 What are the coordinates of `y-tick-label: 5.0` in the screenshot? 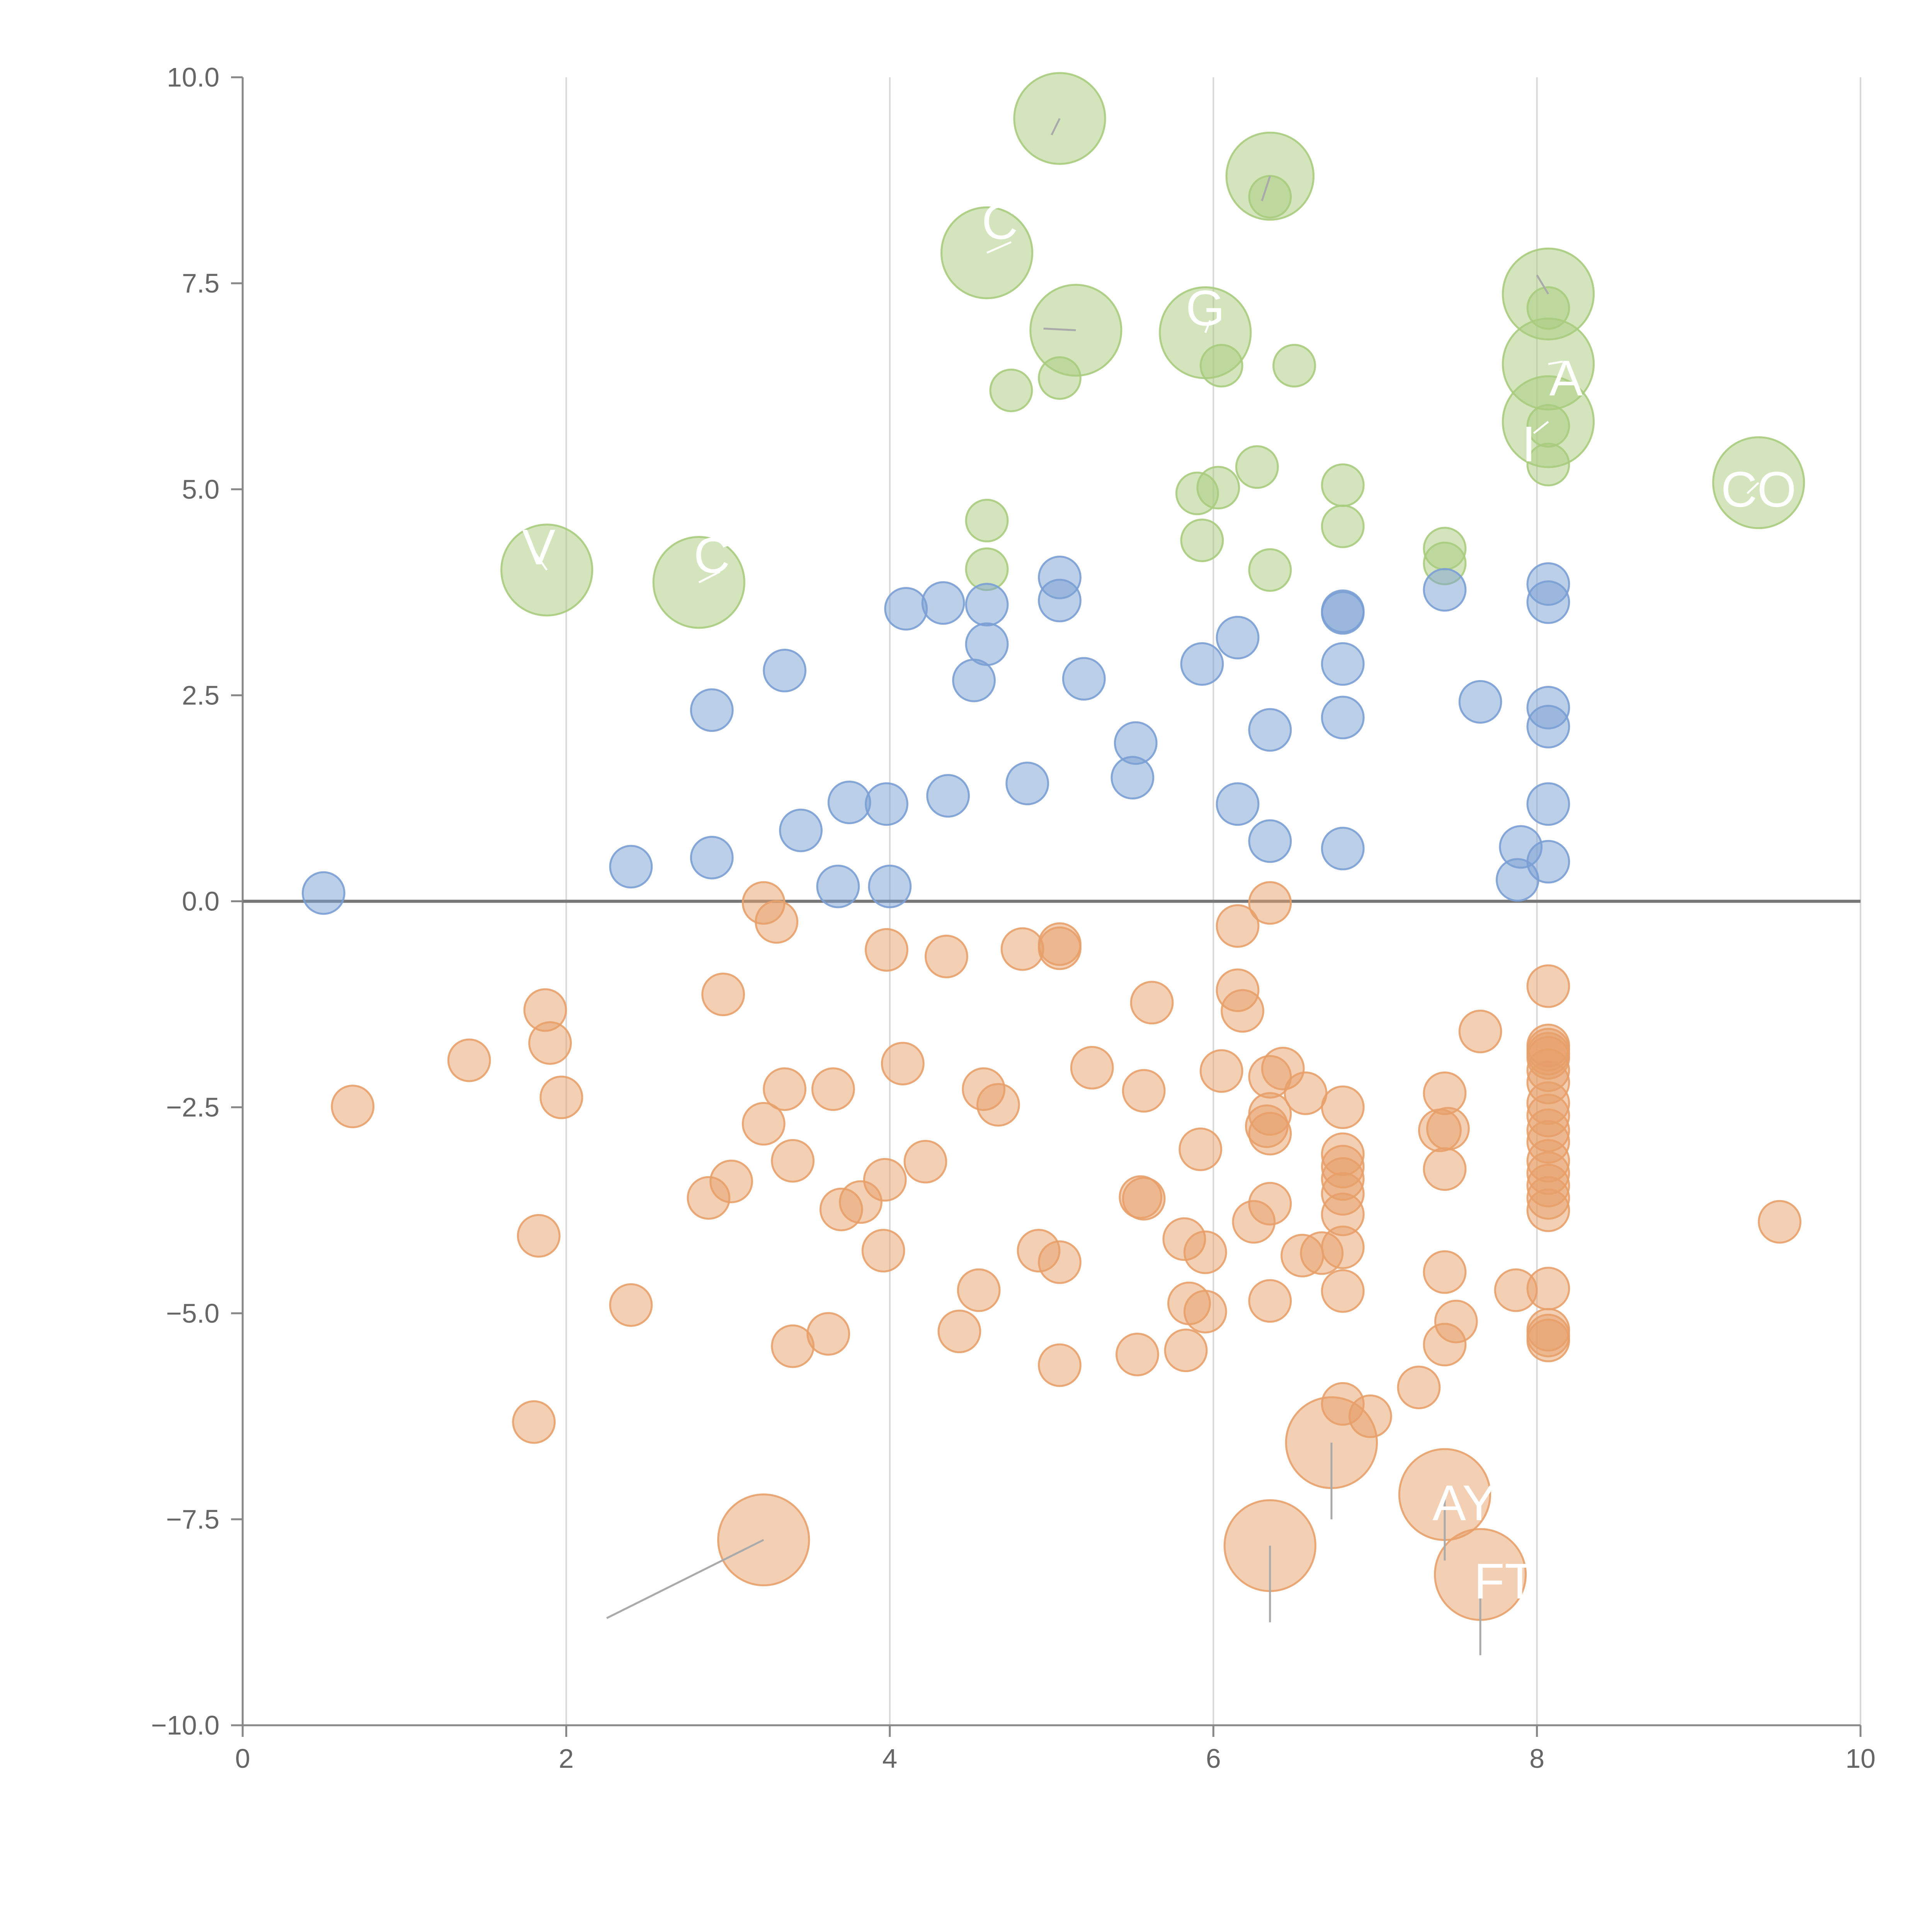 It's located at (200, 489).